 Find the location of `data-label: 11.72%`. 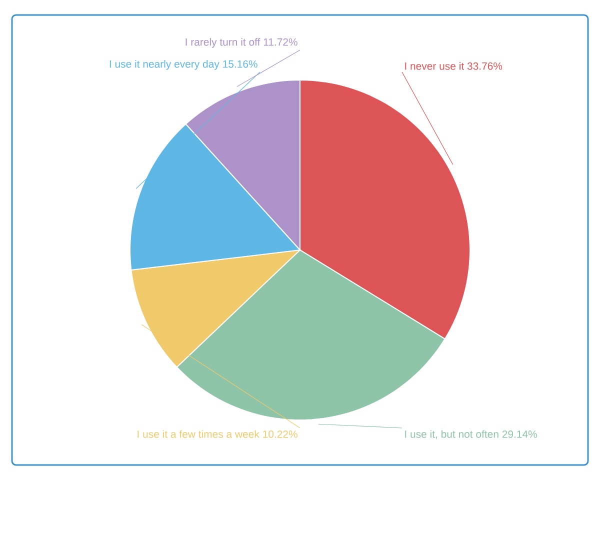

data-label: 11.72% is located at coordinates (281, 42).